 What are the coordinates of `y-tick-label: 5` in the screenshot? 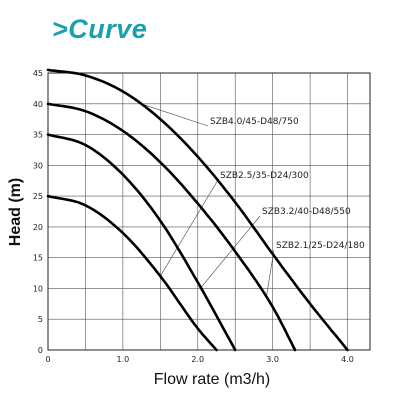 It's located at (40, 319).